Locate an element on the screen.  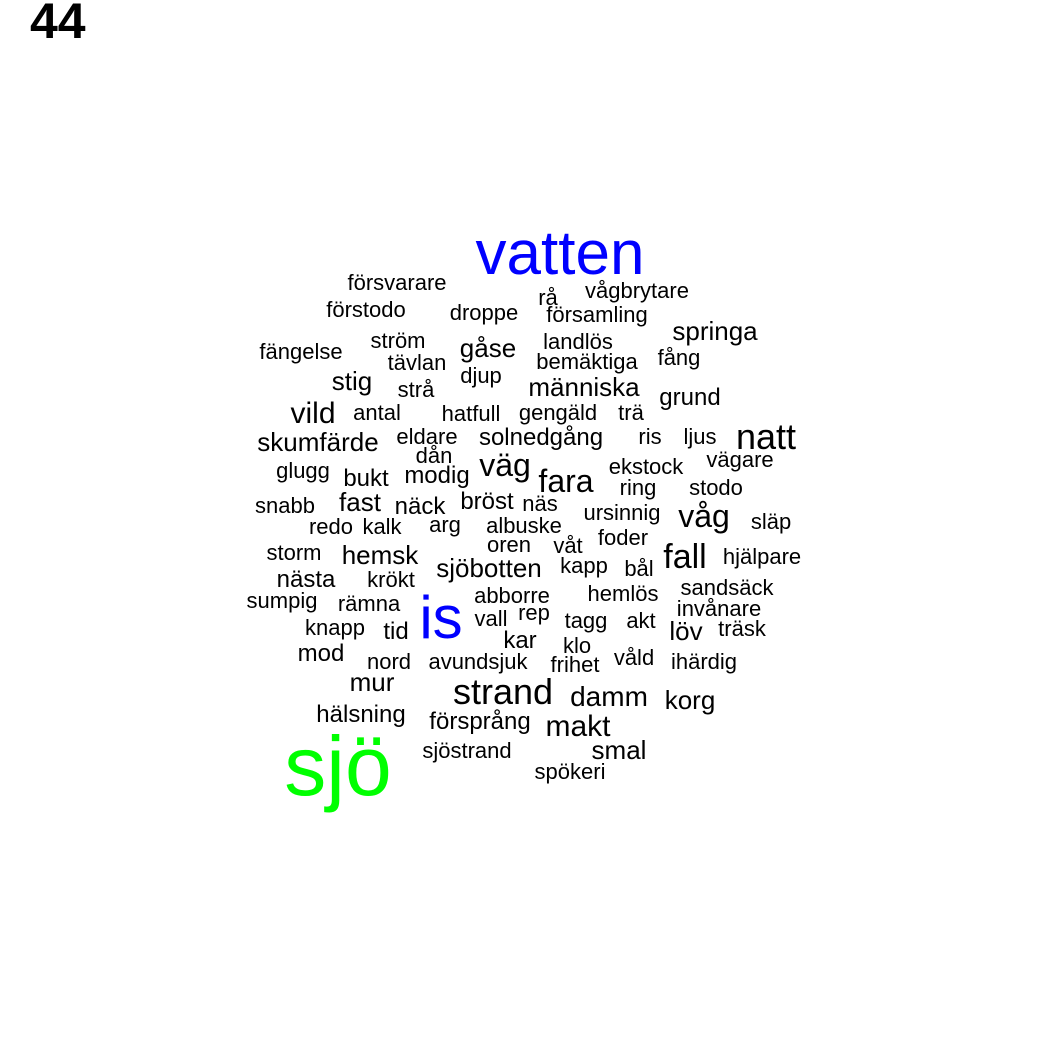
word-djup: djup is located at coordinates (481, 375).